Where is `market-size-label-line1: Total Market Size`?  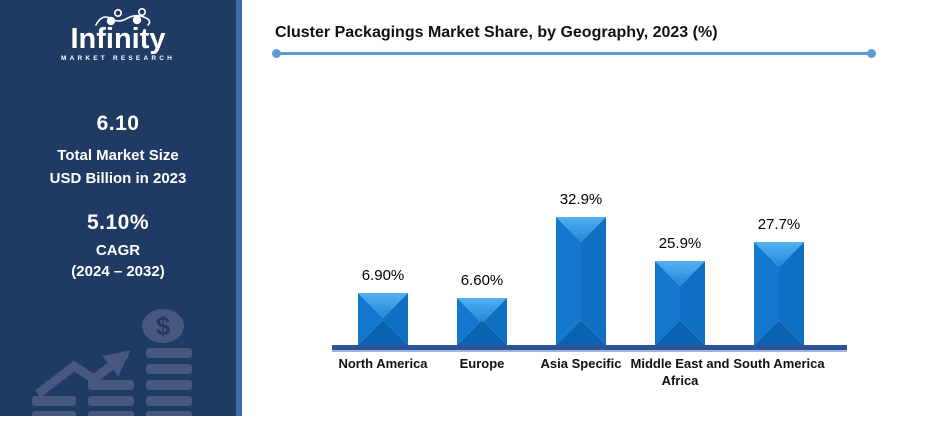 market-size-label-line1: Total Market Size is located at coordinates (118, 155).